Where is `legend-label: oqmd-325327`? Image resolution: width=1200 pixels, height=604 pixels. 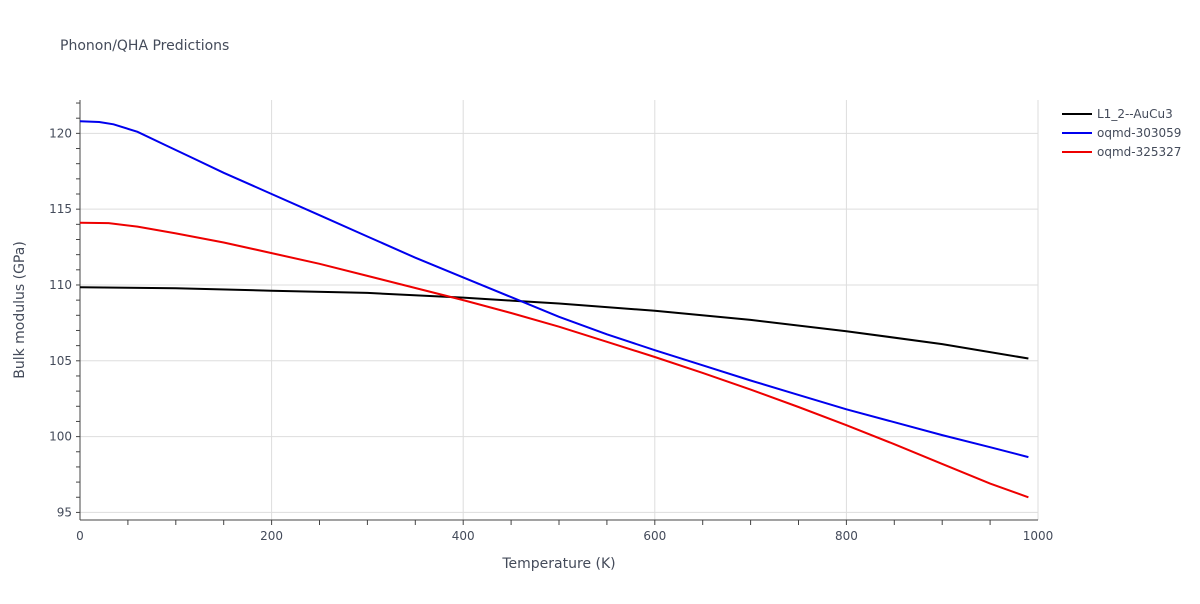
legend-label: oqmd-325327 is located at coordinates (1139, 152).